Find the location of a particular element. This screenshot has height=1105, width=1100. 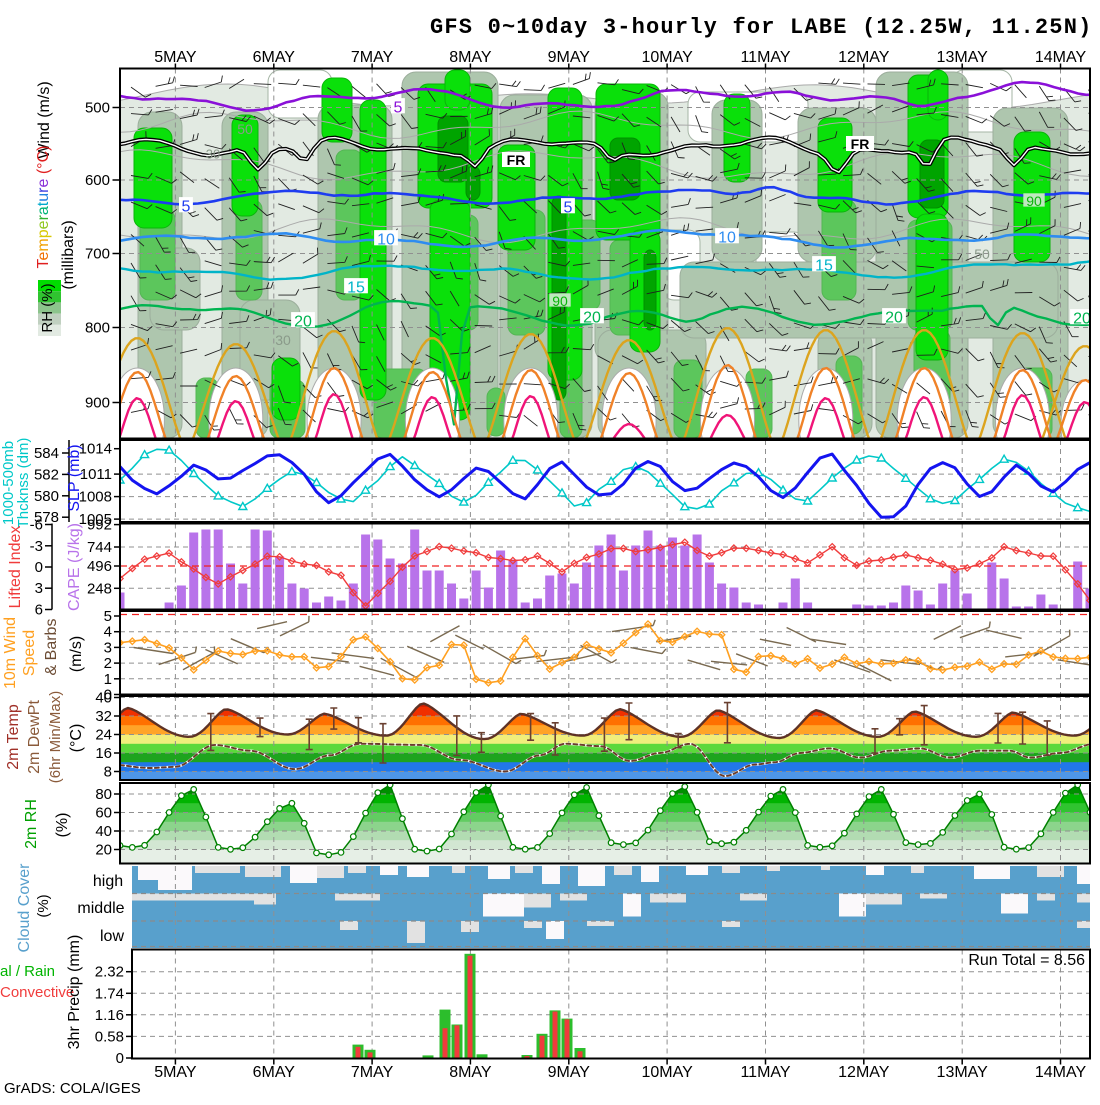

svg-text: 2 is located at coordinates (108, 663).